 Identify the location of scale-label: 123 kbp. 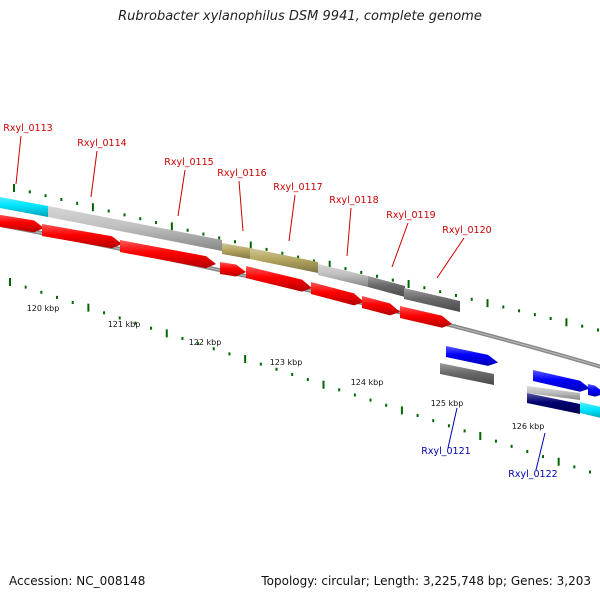
(286, 362).